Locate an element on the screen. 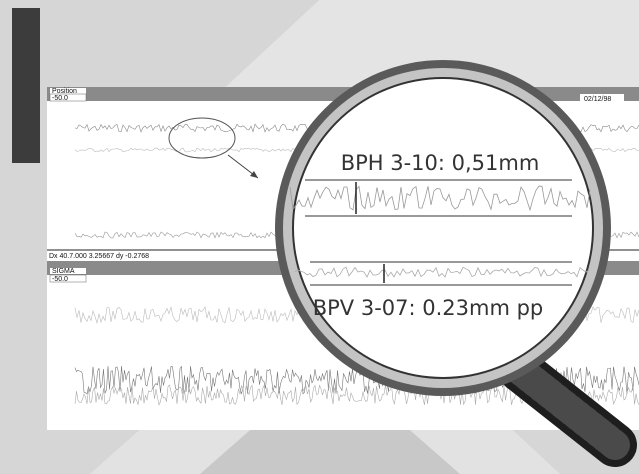 The height and width of the screenshot is (474, 639). handle-grip is located at coordinates (567, 407).